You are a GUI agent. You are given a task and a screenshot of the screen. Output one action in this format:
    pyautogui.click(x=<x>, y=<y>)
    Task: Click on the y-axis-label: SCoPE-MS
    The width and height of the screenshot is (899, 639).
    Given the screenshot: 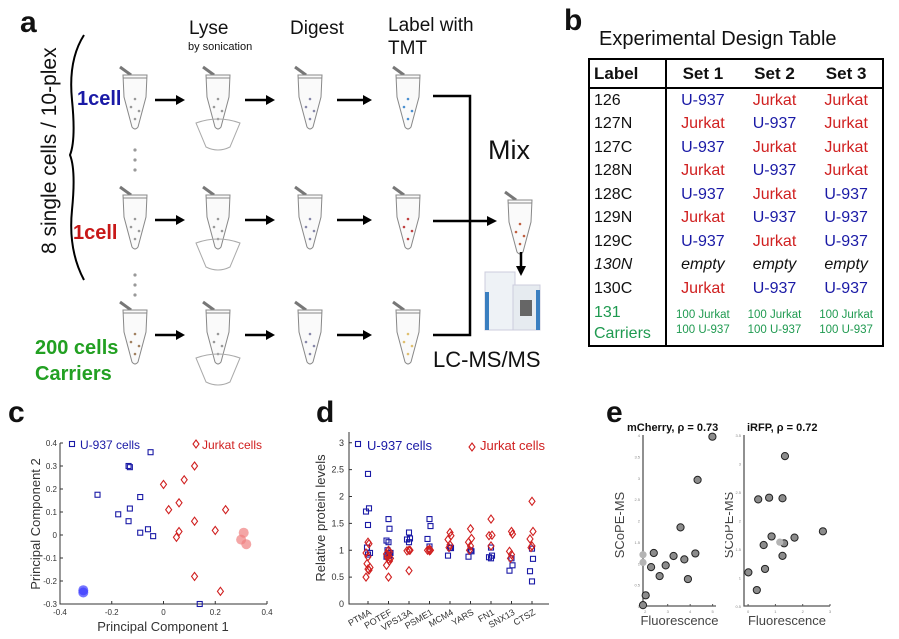 What is the action you would take?
    pyautogui.click(x=619, y=524)
    